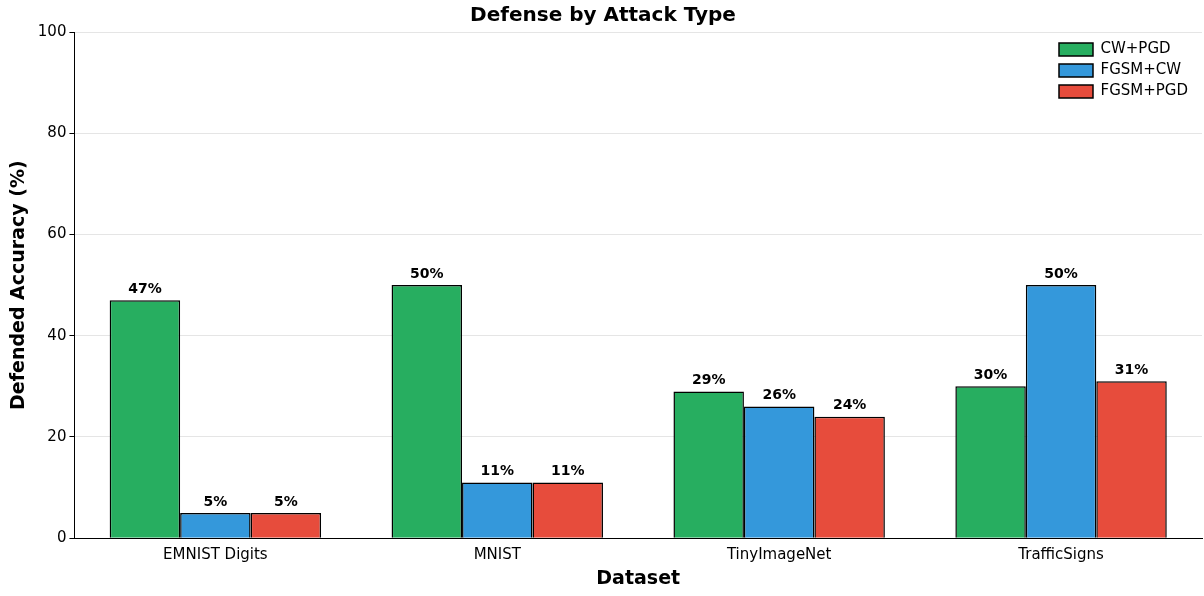 This screenshot has height=596, width=1204. Describe the element at coordinates (603, 14) in the screenshot. I see `chart-title: Defense by Attack Type` at that location.